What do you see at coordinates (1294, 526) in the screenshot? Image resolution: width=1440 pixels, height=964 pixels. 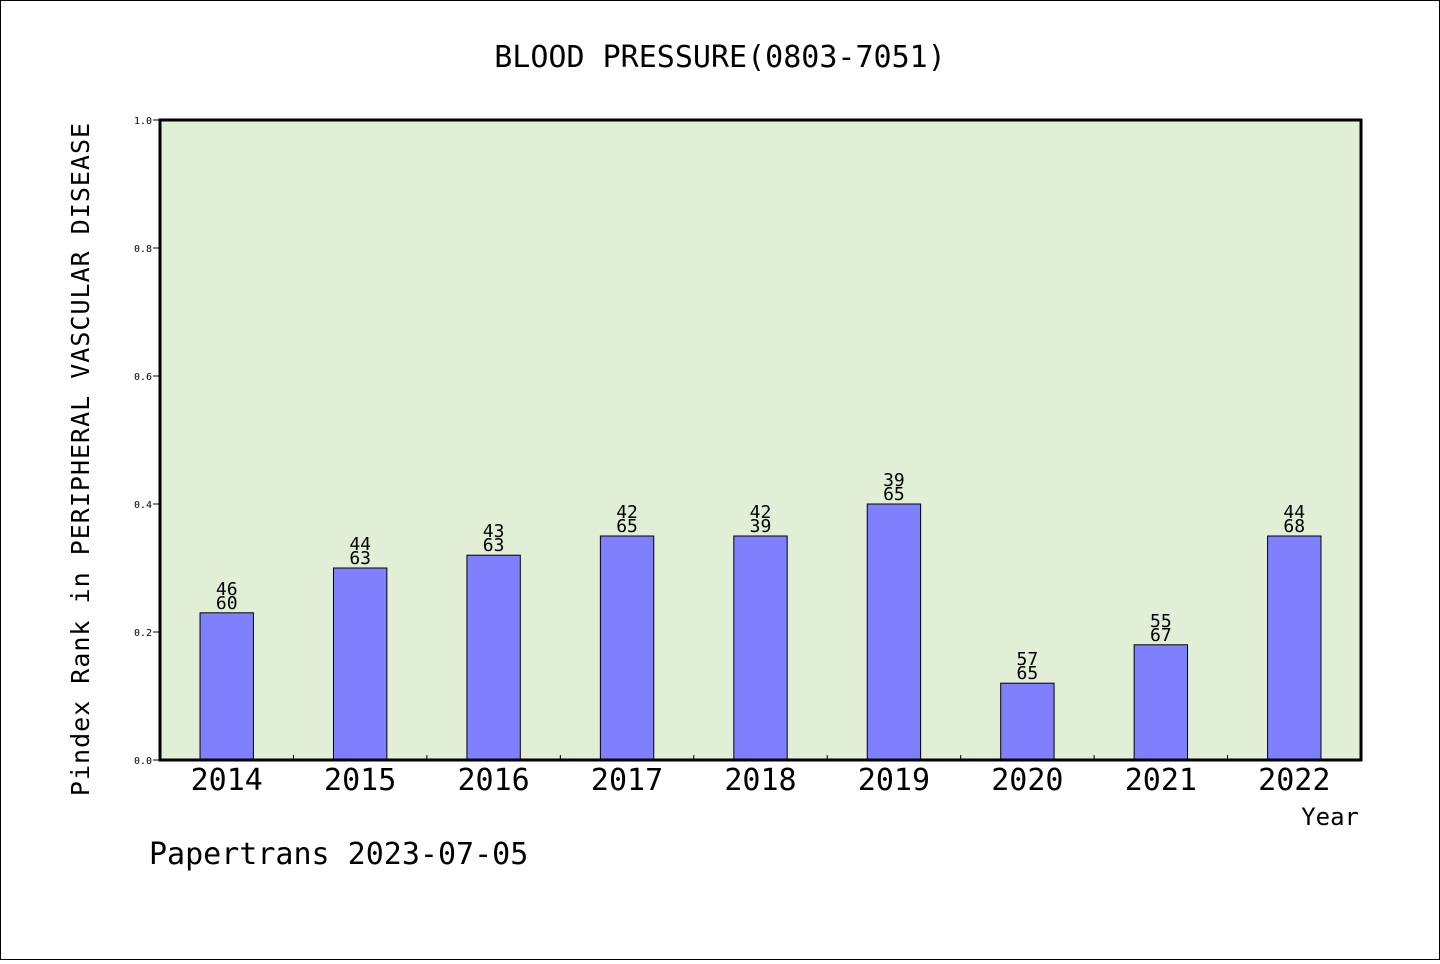 I see `bar-label-bottom: 68` at bounding box center [1294, 526].